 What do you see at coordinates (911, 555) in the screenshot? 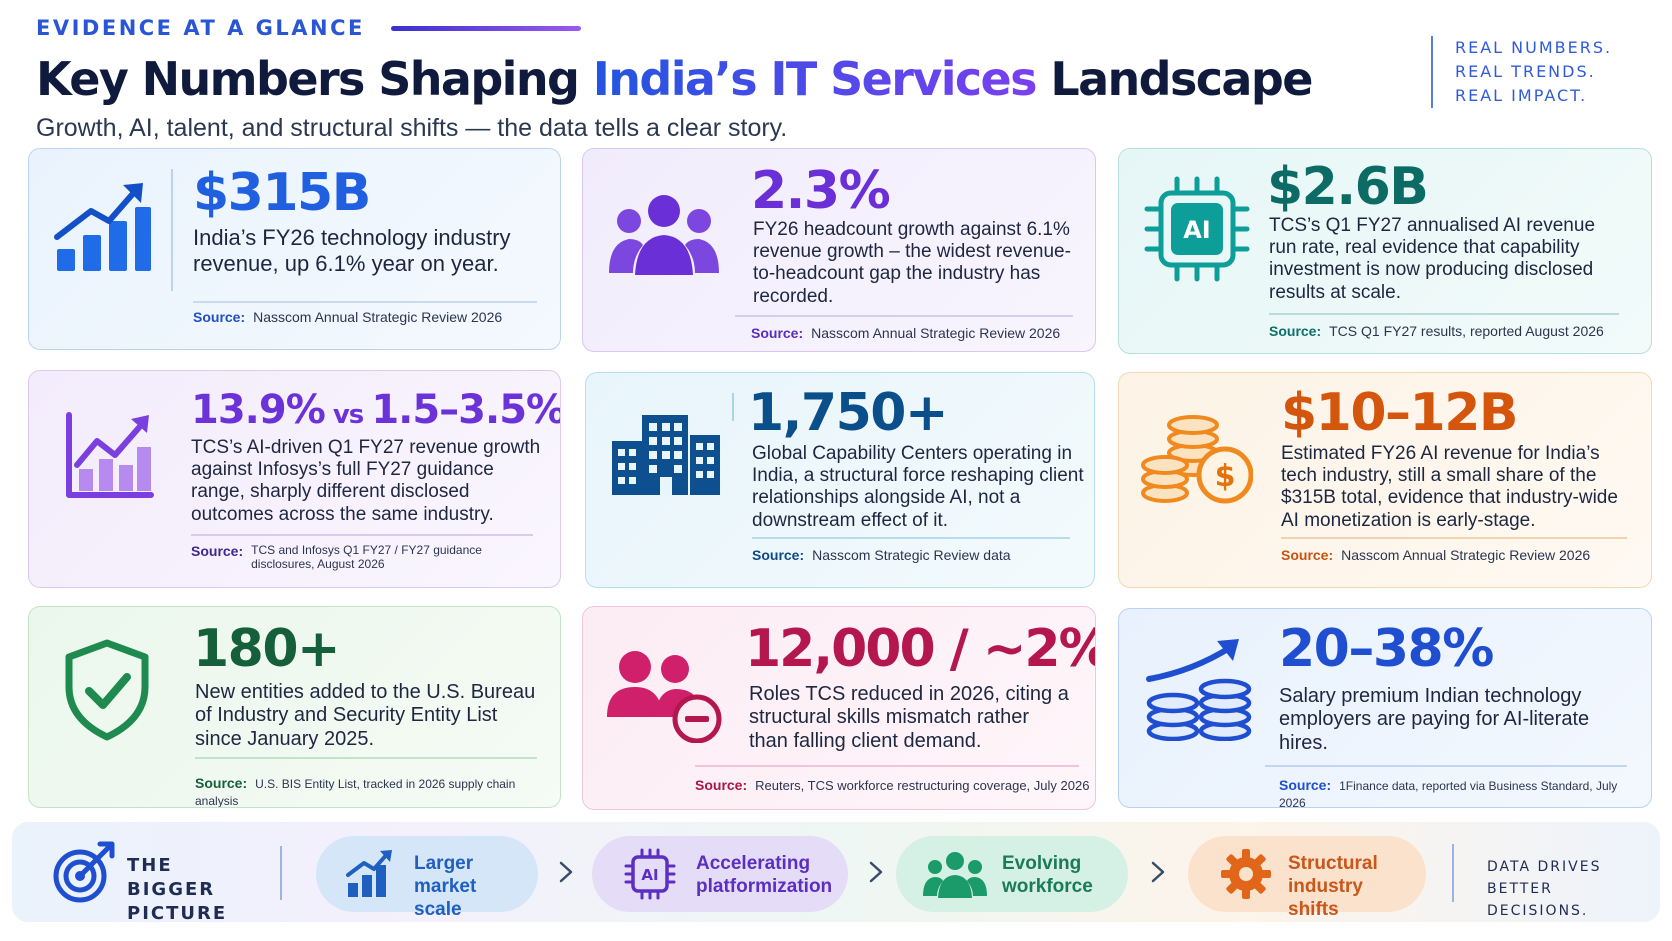
I see `source-text: Nasscom Strategic Review data` at bounding box center [911, 555].